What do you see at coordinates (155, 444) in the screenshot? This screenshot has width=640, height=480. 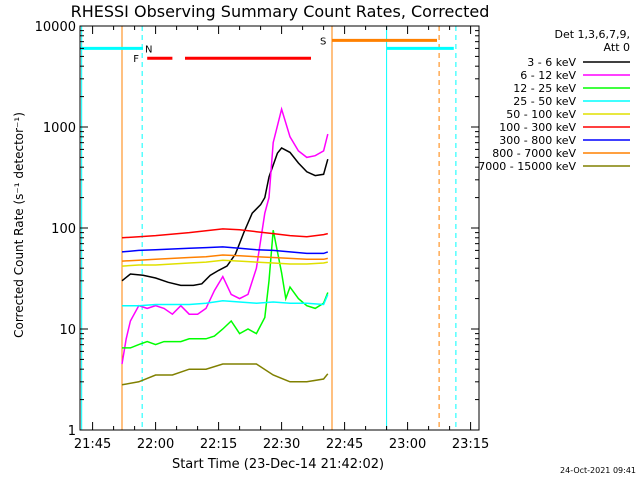 I see `x-tick-label: 22:00` at bounding box center [155, 444].